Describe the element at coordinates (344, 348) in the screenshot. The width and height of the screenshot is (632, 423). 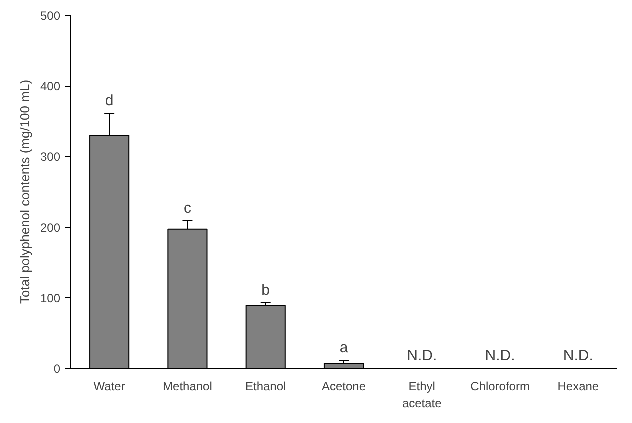
I see `annotation: a` at that location.